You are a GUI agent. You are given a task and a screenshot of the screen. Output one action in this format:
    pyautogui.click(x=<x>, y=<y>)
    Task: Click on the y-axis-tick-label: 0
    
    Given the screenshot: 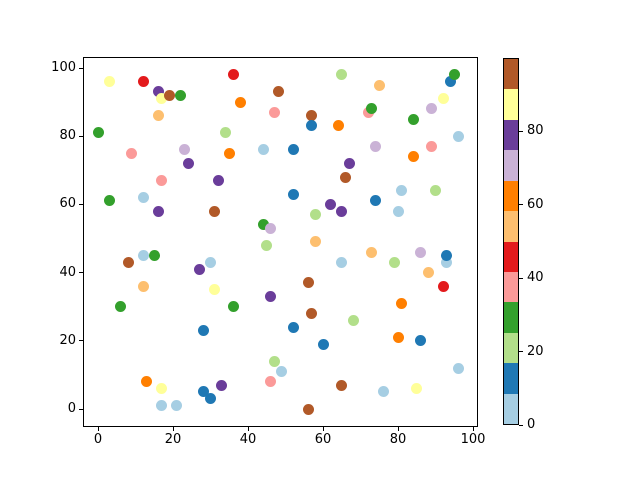 What is the action you would take?
    pyautogui.click(x=71, y=408)
    